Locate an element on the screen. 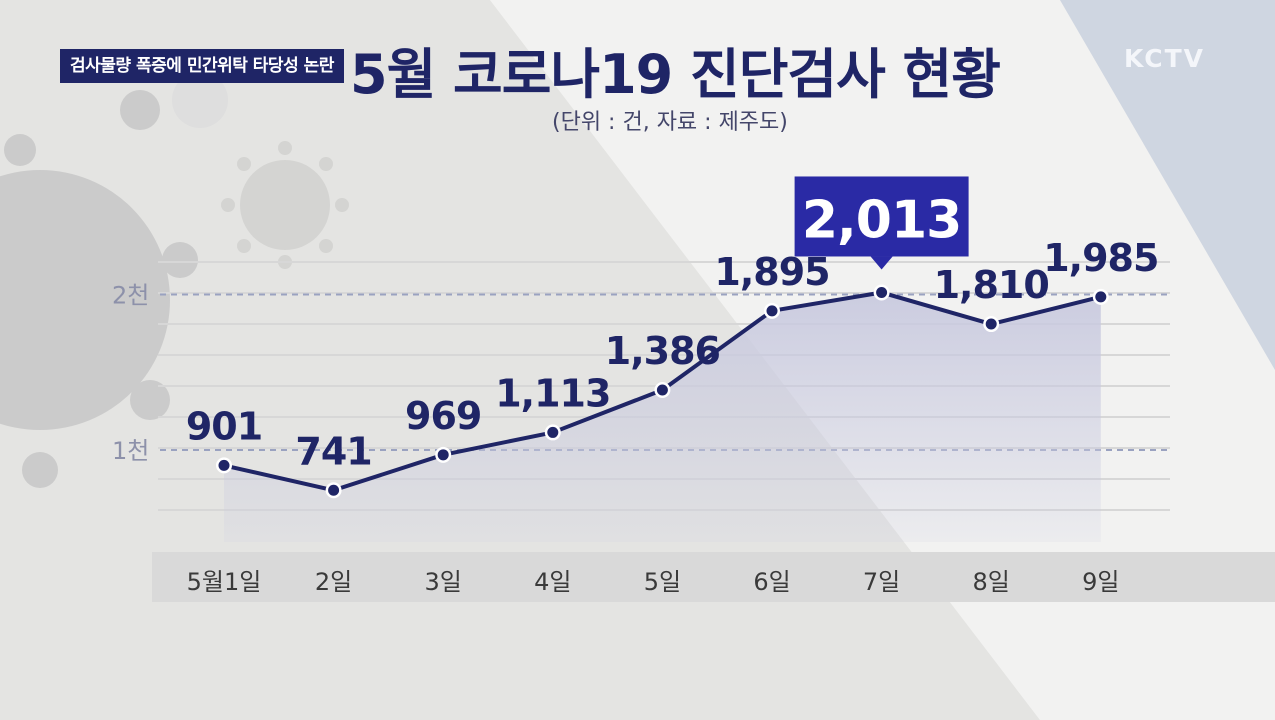  chart-title: 5월 코로나19 진단검사 현황 is located at coordinates (675, 74).